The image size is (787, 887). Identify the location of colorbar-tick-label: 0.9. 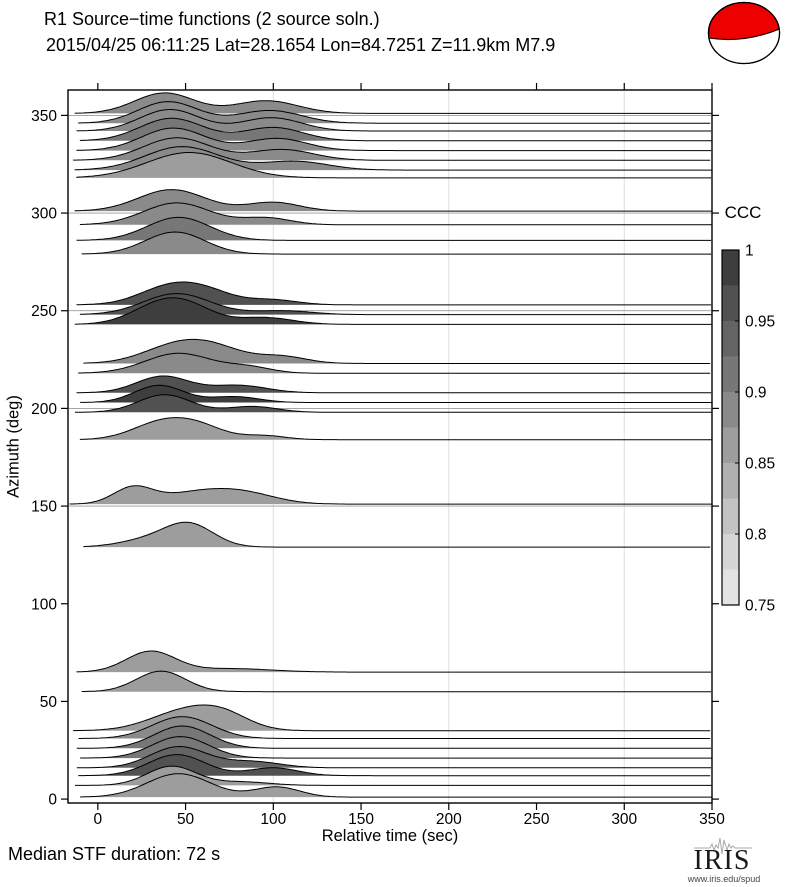
(756, 393).